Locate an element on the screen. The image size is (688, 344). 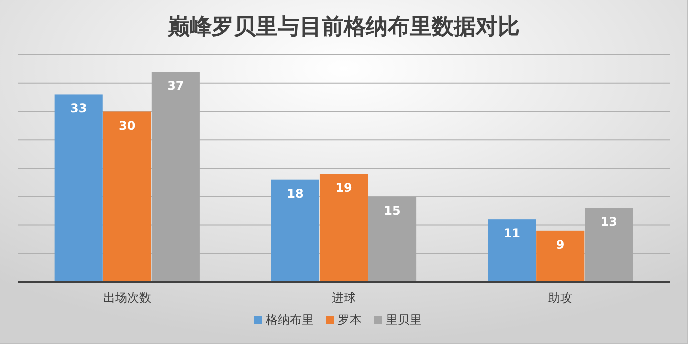
data-label: 18 is located at coordinates (295, 193).